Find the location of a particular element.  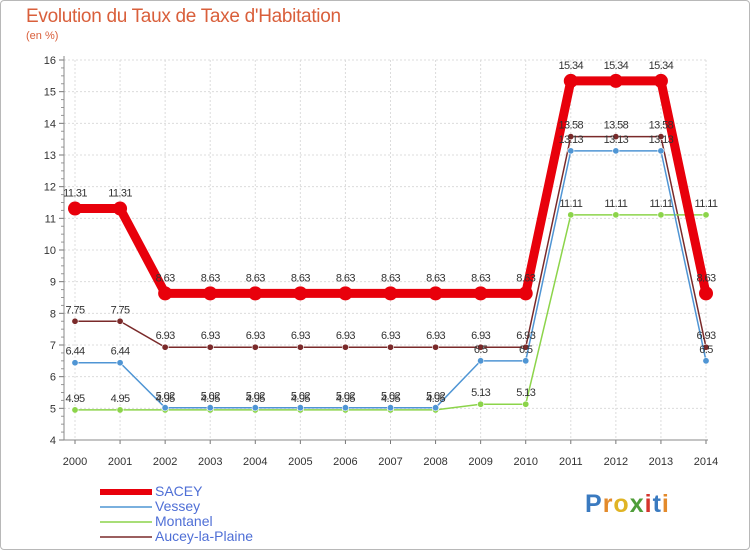

y-tick-label: 13 is located at coordinates (50, 156).